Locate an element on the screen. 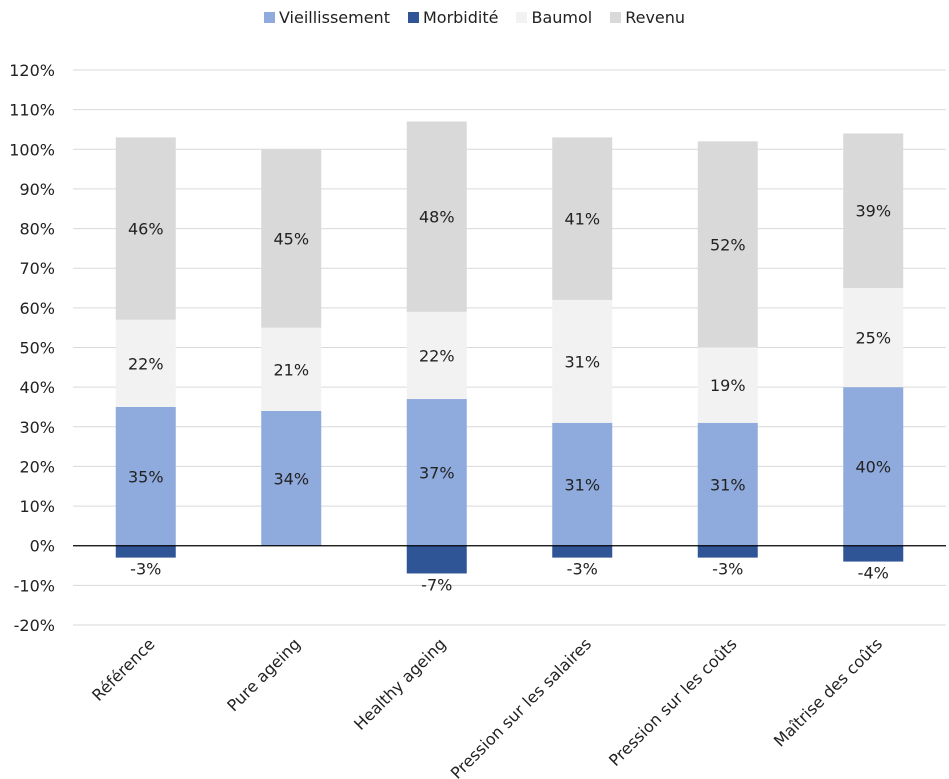  data-label: -4% is located at coordinates (873, 573).